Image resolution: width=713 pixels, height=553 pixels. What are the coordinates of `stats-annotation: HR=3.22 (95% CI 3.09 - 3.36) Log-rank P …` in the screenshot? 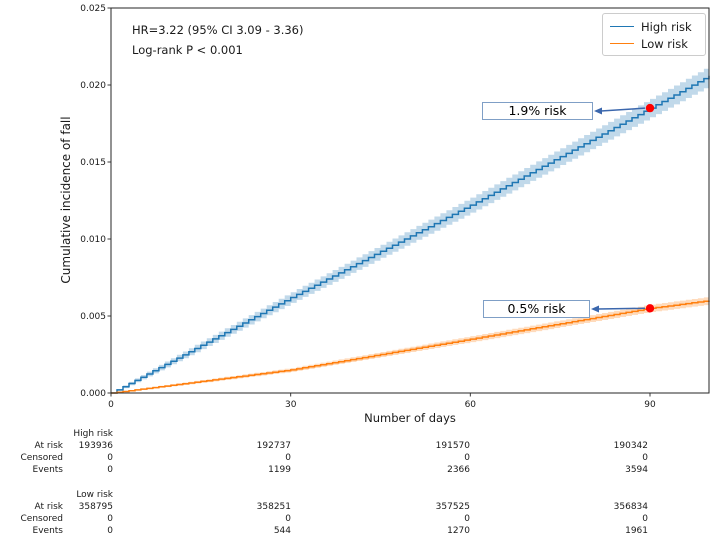 It's located at (217, 40).